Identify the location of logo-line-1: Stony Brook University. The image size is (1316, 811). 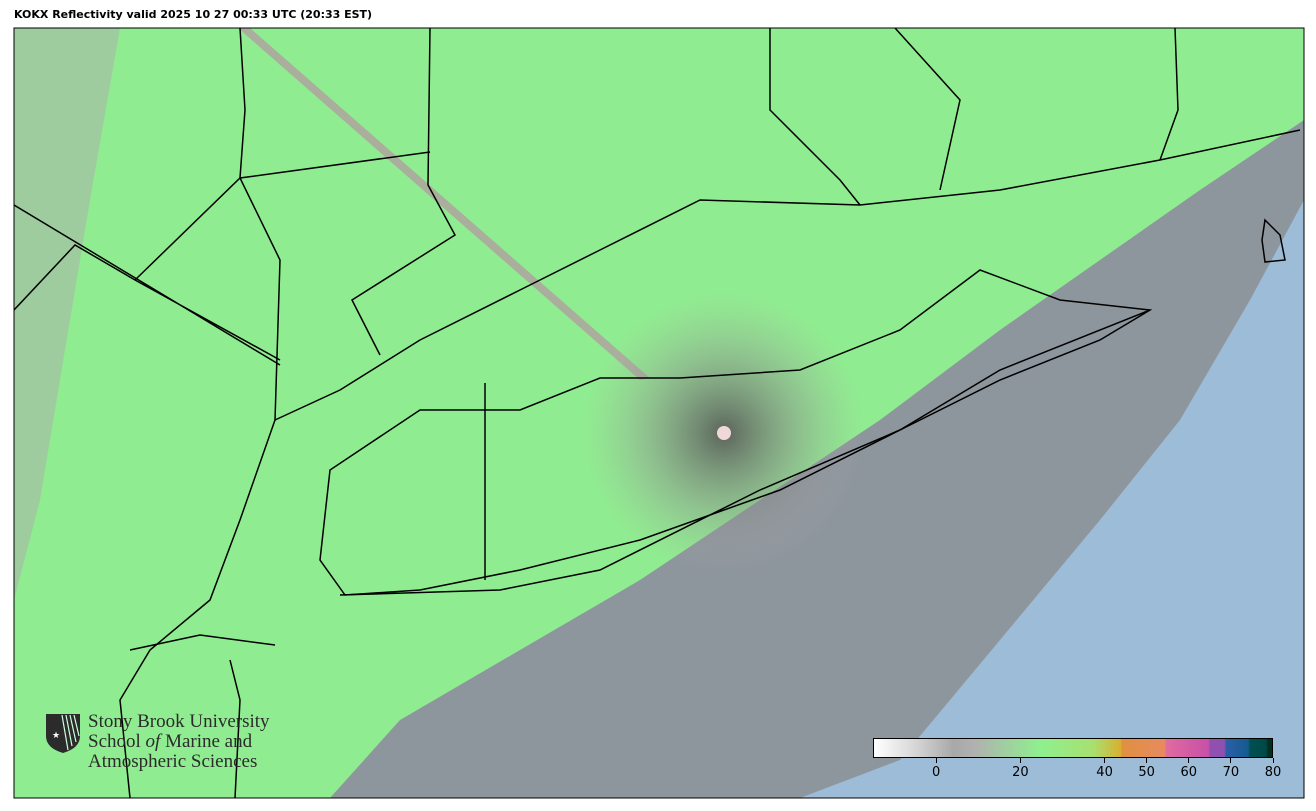
(179, 721).